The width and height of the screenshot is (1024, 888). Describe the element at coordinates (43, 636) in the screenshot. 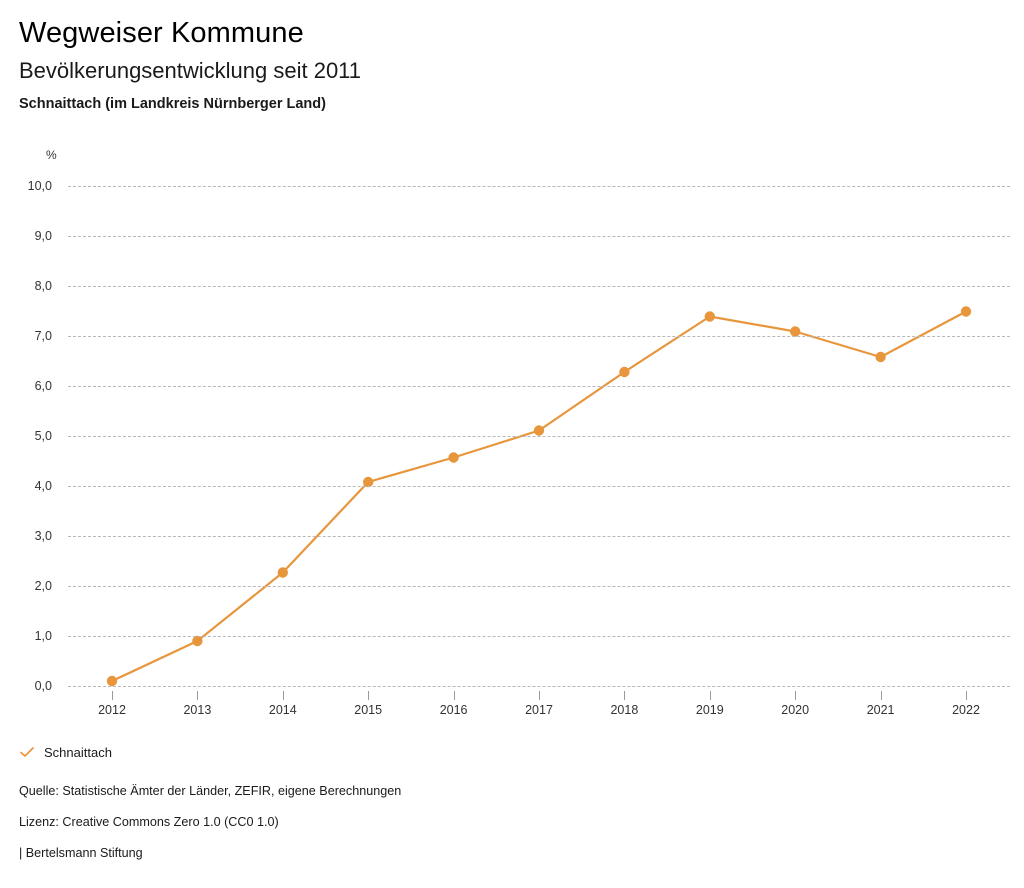

I see `y-axis-tick-label: 1,0` at that location.